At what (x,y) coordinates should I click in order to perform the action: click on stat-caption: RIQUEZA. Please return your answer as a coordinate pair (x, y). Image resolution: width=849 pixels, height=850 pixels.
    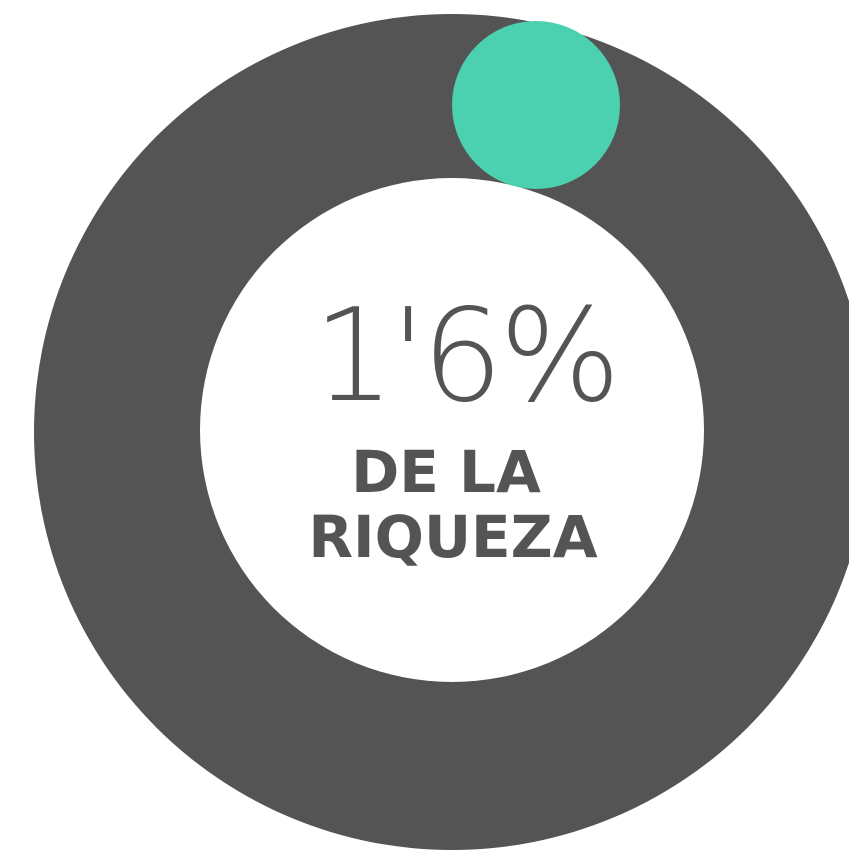
    Looking at the image, I should click on (452, 537).